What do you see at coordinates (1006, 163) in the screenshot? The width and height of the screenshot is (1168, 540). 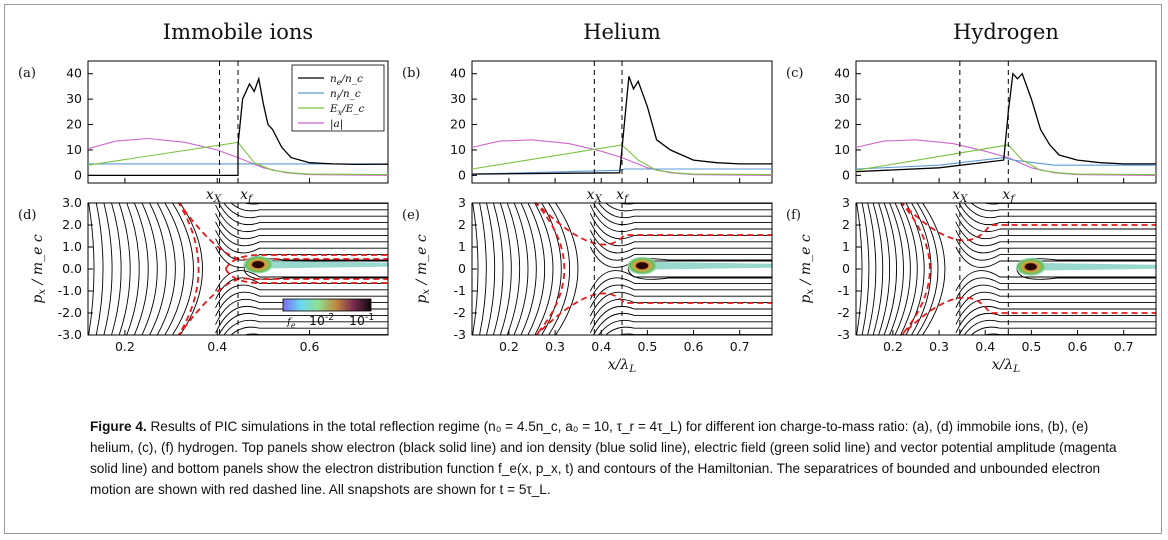 I see `series-line-ninc` at bounding box center [1006, 163].